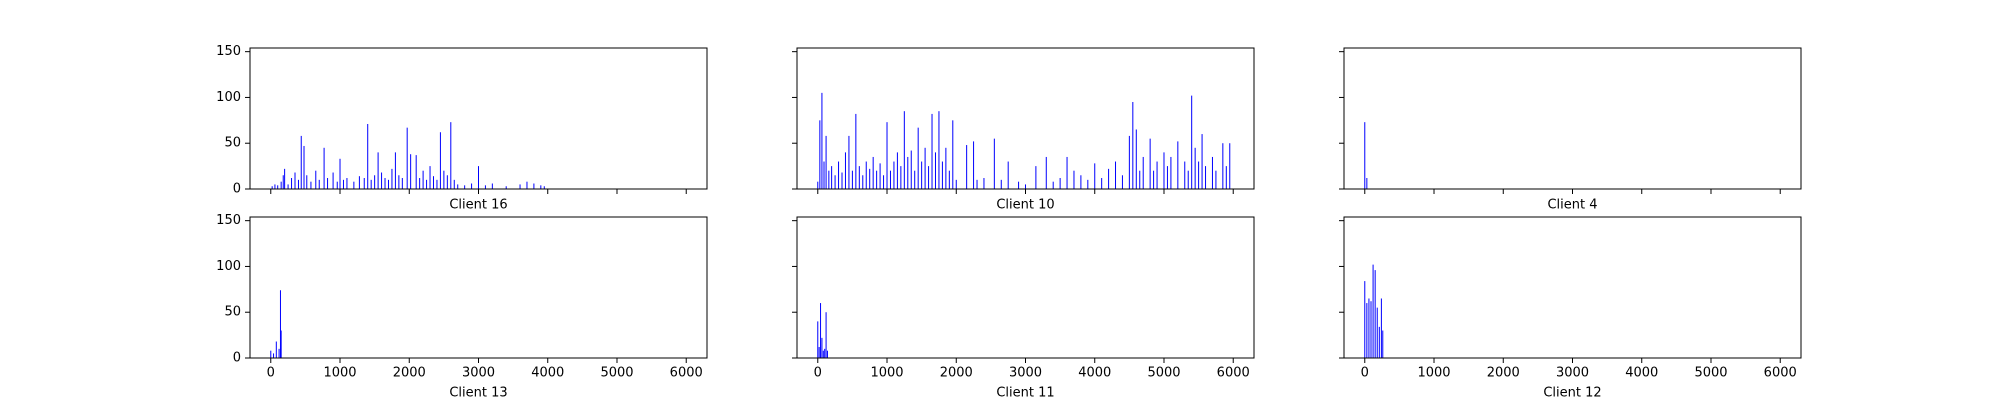 This screenshot has width=2000, height=400. What do you see at coordinates (228, 97) in the screenshot?
I see `y-tick-label: 100` at bounding box center [228, 97].